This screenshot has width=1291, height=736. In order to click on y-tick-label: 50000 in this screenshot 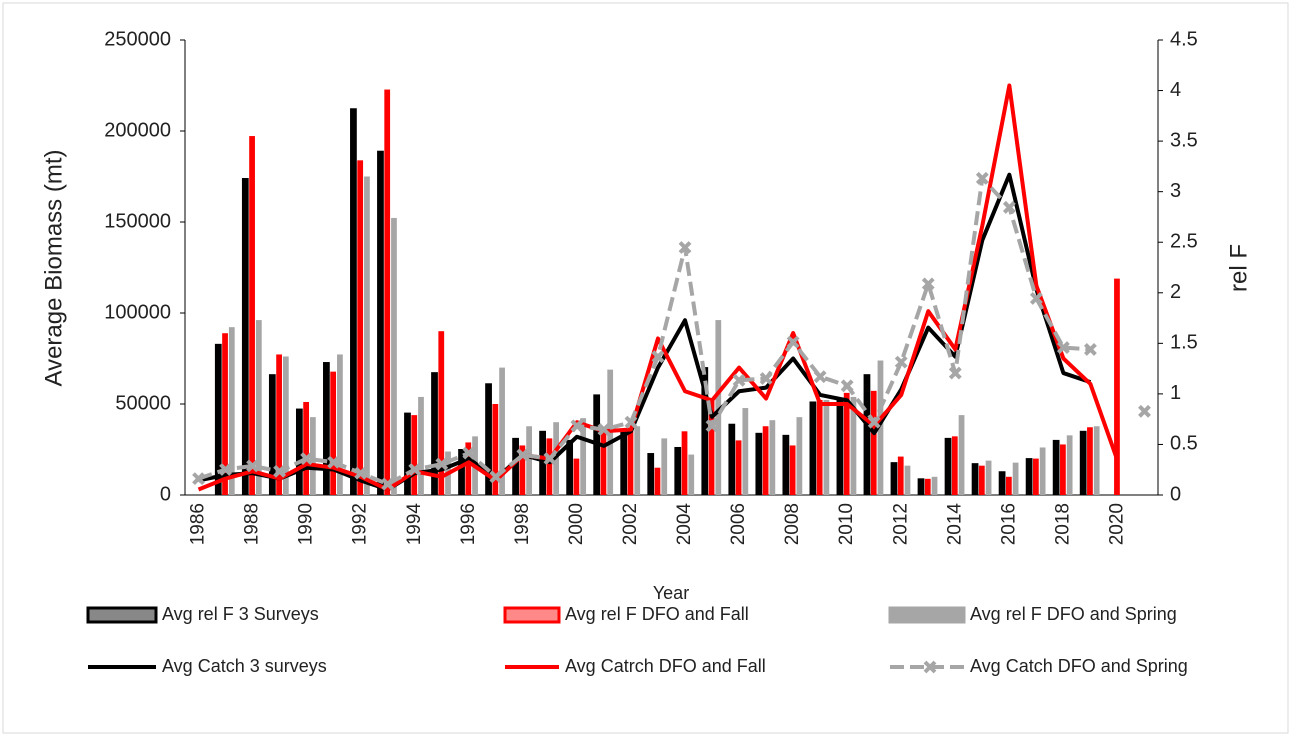, I will do `click(143, 403)`.